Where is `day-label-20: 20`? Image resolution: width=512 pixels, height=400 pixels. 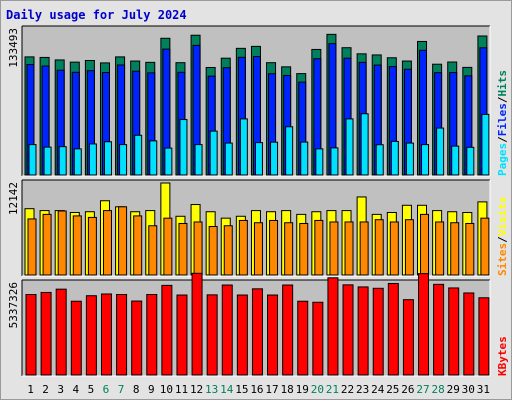 day-label-20: 20 is located at coordinates (317, 389).